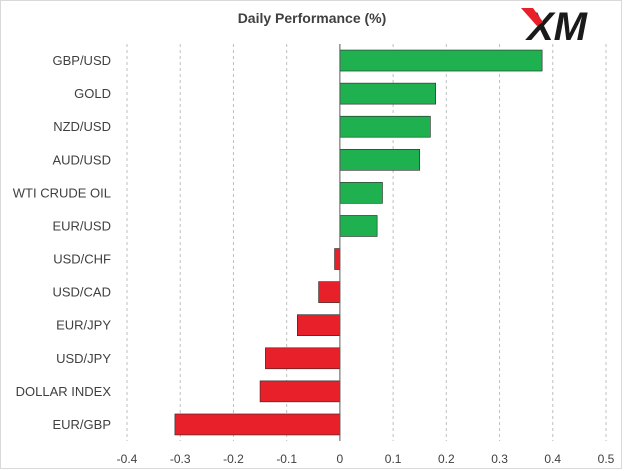 The height and width of the screenshot is (471, 624). Describe the element at coordinates (358, 226) in the screenshot. I see `bar-eur-usd` at that location.